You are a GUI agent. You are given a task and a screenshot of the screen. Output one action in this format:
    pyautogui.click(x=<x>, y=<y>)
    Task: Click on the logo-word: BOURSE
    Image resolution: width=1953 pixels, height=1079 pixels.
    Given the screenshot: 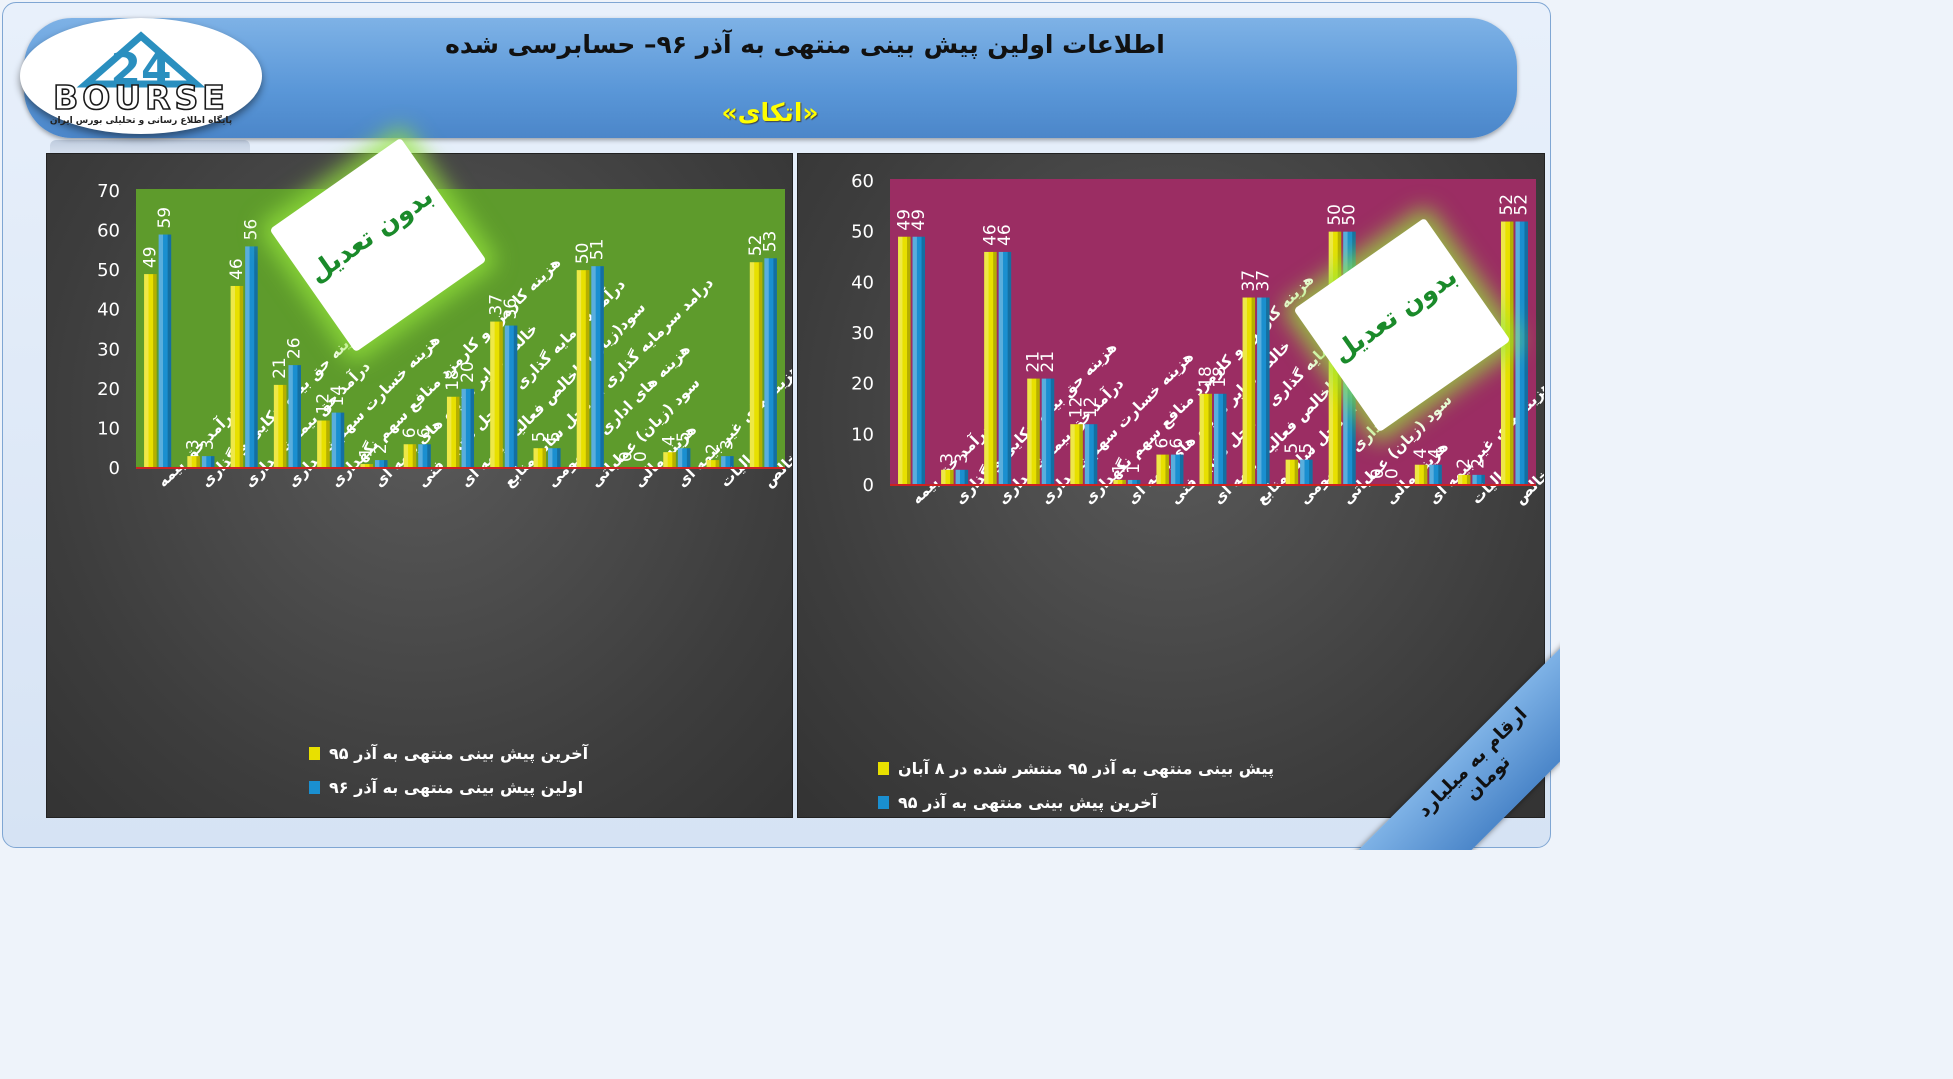 What is the action you would take?
    pyautogui.click(x=140, y=97)
    